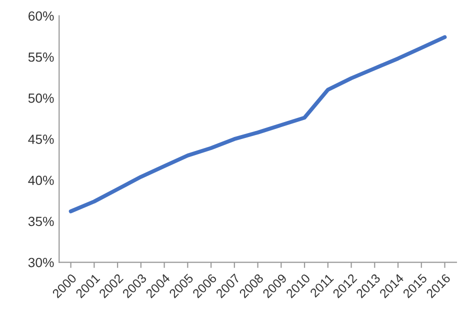 The height and width of the screenshot is (316, 473). What do you see at coordinates (41, 181) in the screenshot?
I see `y-tick-label: 40%` at bounding box center [41, 181].